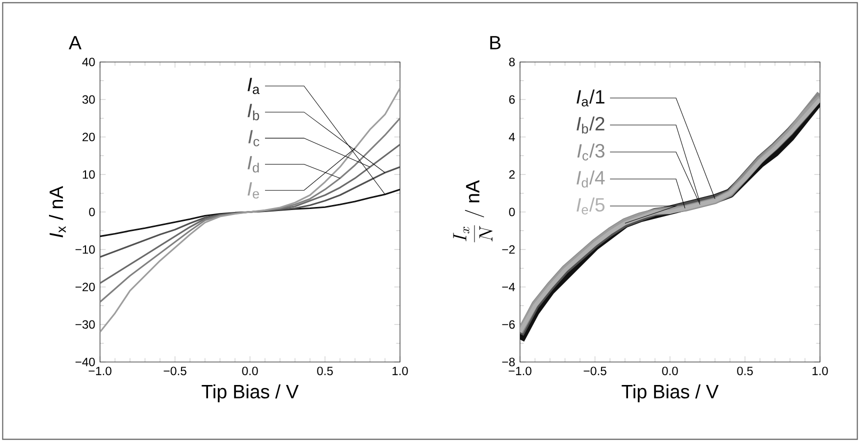 This screenshot has width=860, height=442. I want to click on text: I$_{a}$, so click(254, 86).